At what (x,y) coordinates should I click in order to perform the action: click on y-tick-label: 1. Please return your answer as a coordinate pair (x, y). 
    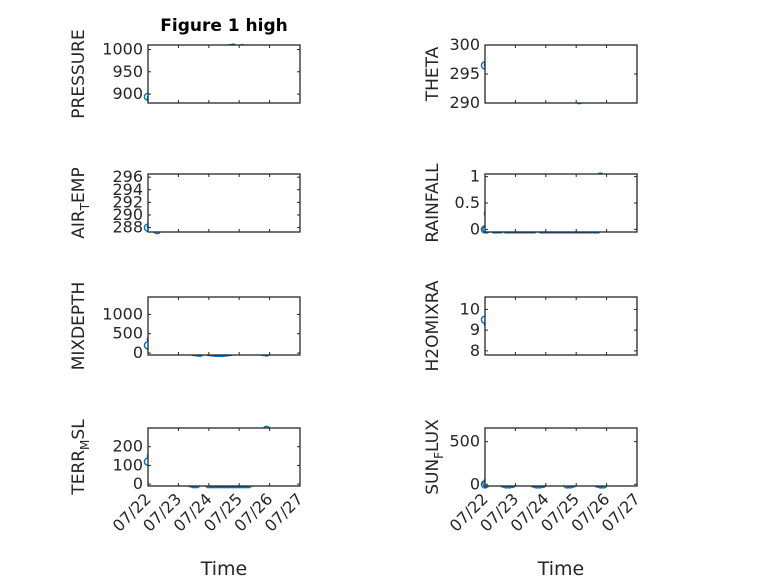
    Looking at the image, I should click on (475, 176).